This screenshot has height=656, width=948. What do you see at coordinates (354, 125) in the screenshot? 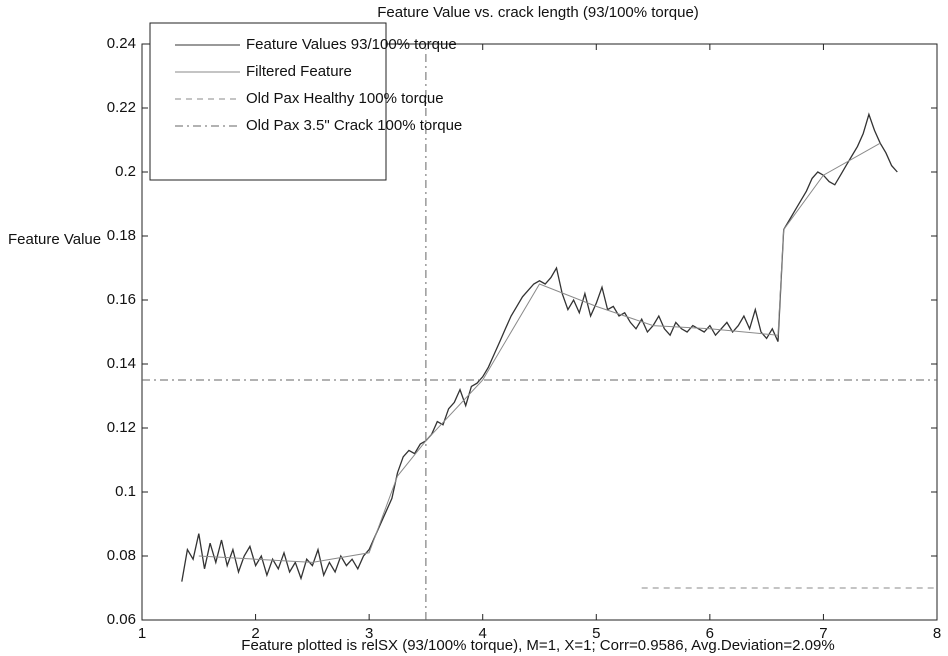
I see `legend-label: Old Pax 3.5" Crack 100% torque` at bounding box center [354, 125].